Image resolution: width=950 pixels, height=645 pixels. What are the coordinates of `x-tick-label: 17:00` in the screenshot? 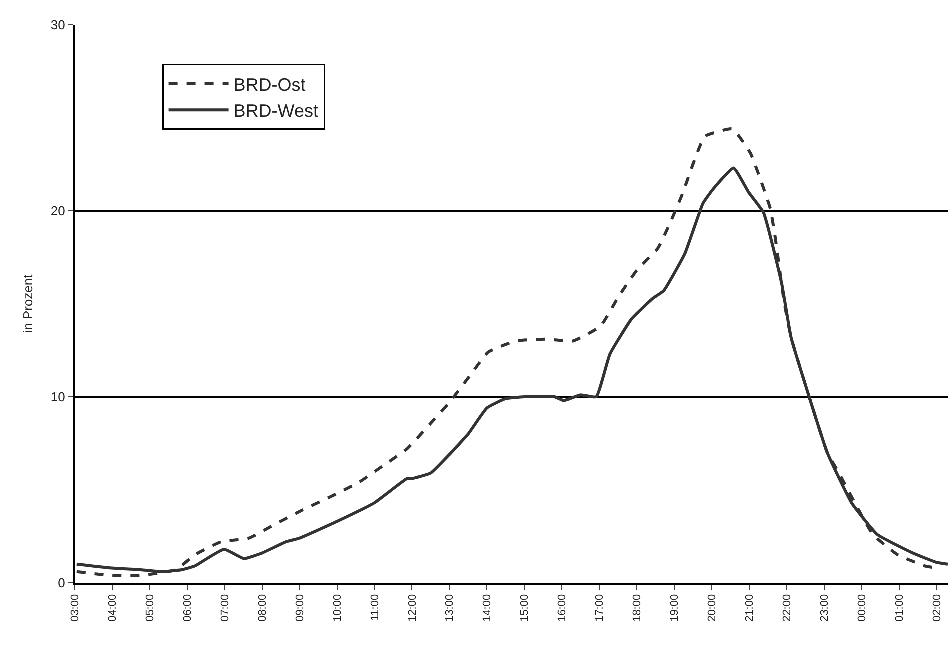 It's located at (600, 608).